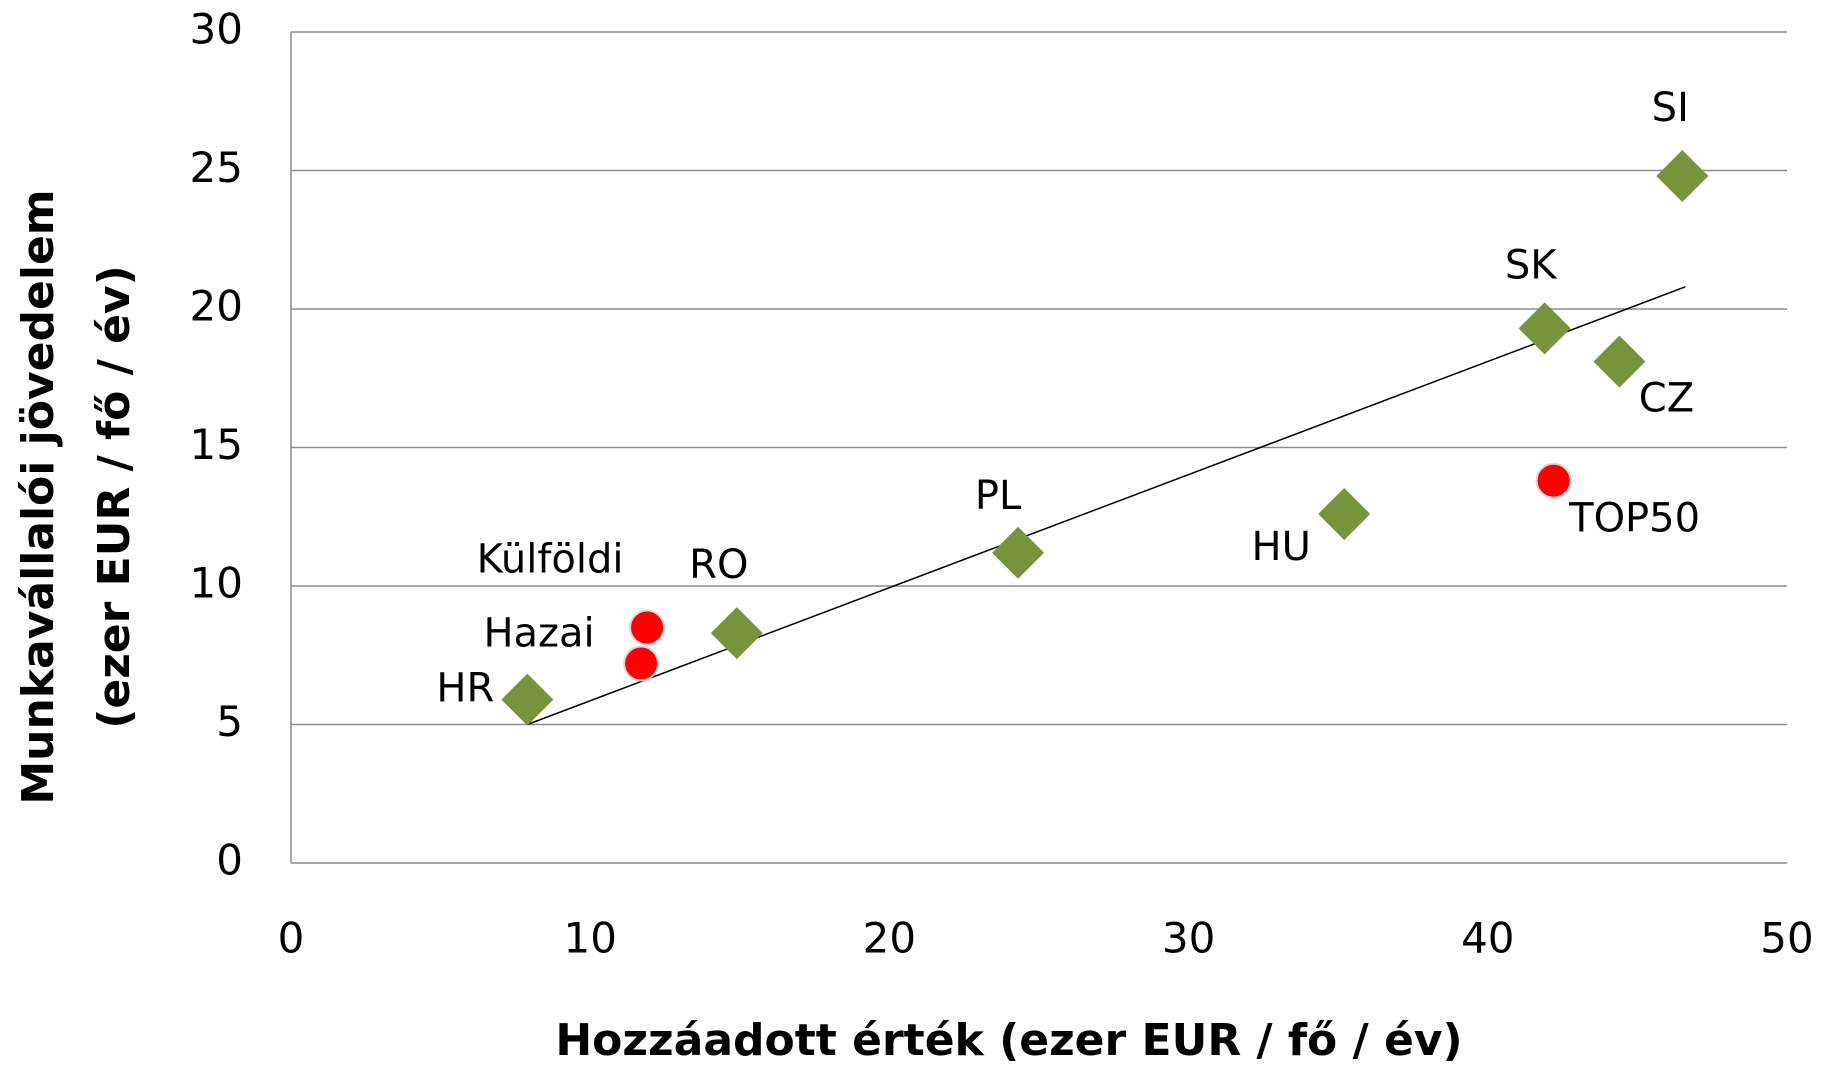  Describe the element at coordinates (1670, 108) in the screenshot. I see `point-label: SI` at that location.